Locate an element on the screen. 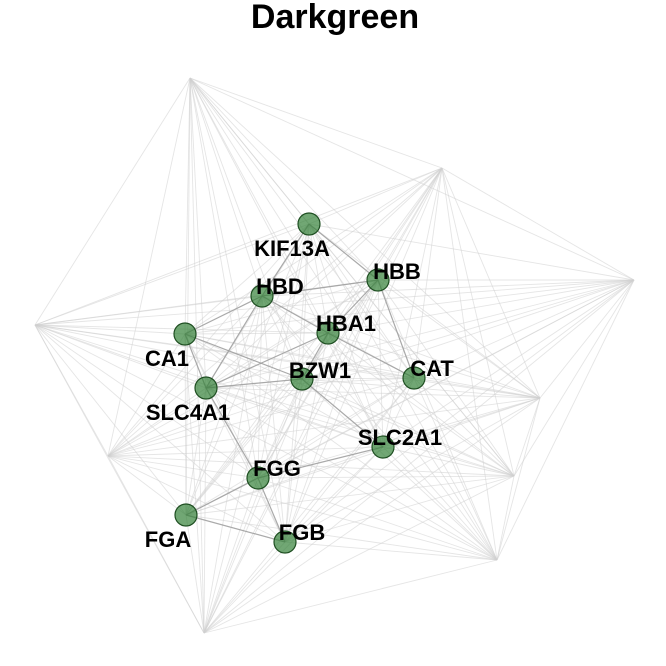 This screenshot has height=666, width=666. edge-hbb-hba1 is located at coordinates (353, 306).